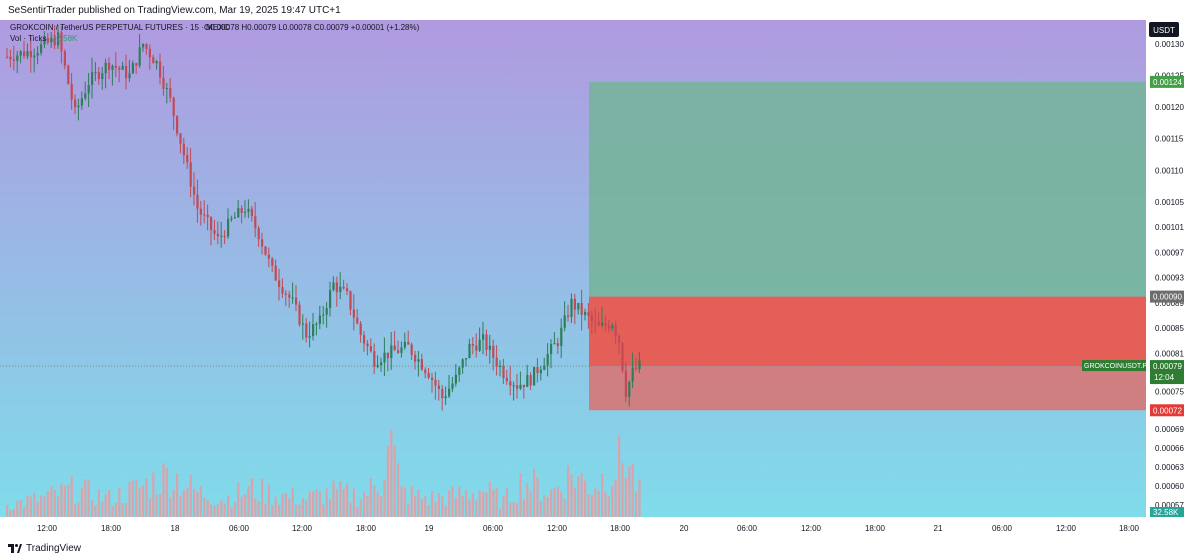 The height and width of the screenshot is (560, 1199). What do you see at coordinates (1167, 512) in the screenshot?
I see `volume-tag: 32.58K` at bounding box center [1167, 512].